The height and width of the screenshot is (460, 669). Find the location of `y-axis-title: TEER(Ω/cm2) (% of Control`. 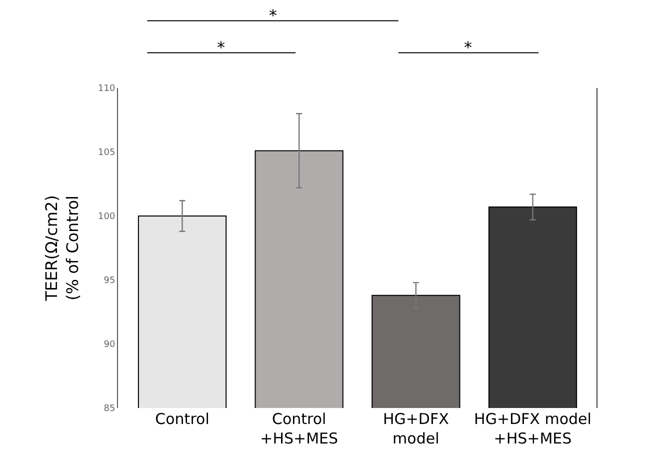

y-axis-title: TEER(Ω/cm2) (% of Control is located at coordinates (62, 248).